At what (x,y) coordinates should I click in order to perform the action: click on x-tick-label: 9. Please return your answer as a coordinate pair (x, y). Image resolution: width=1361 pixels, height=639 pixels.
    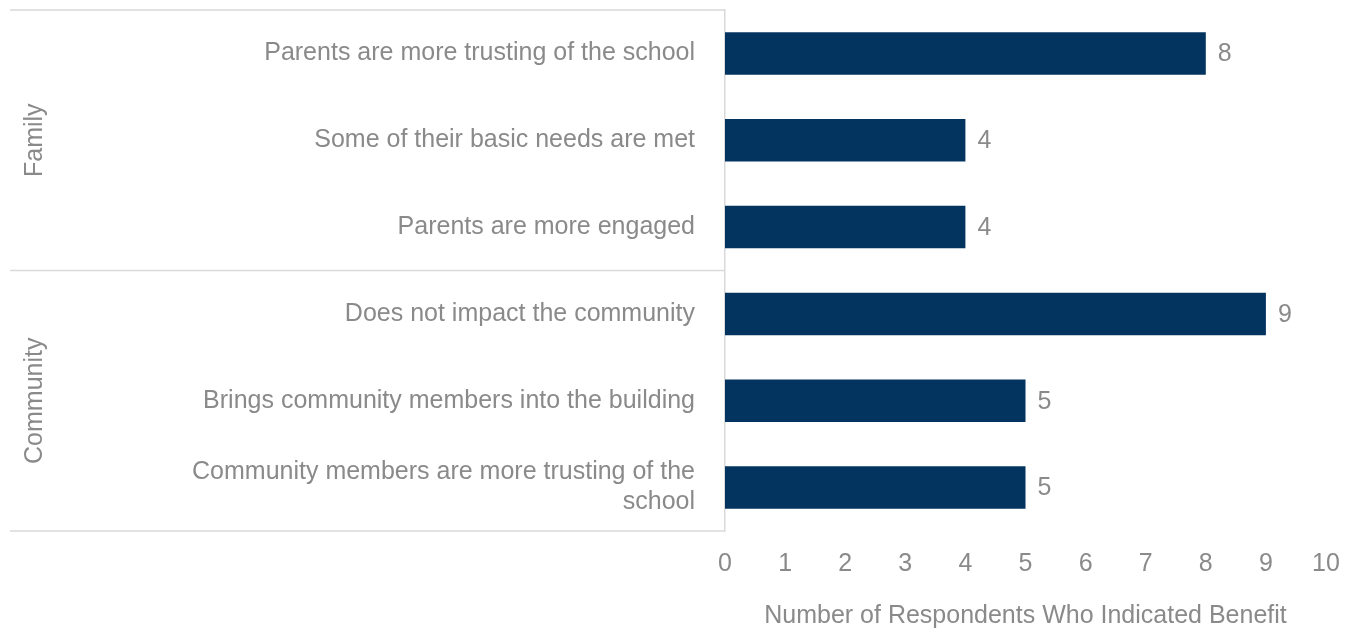
    Looking at the image, I should click on (1265, 561).